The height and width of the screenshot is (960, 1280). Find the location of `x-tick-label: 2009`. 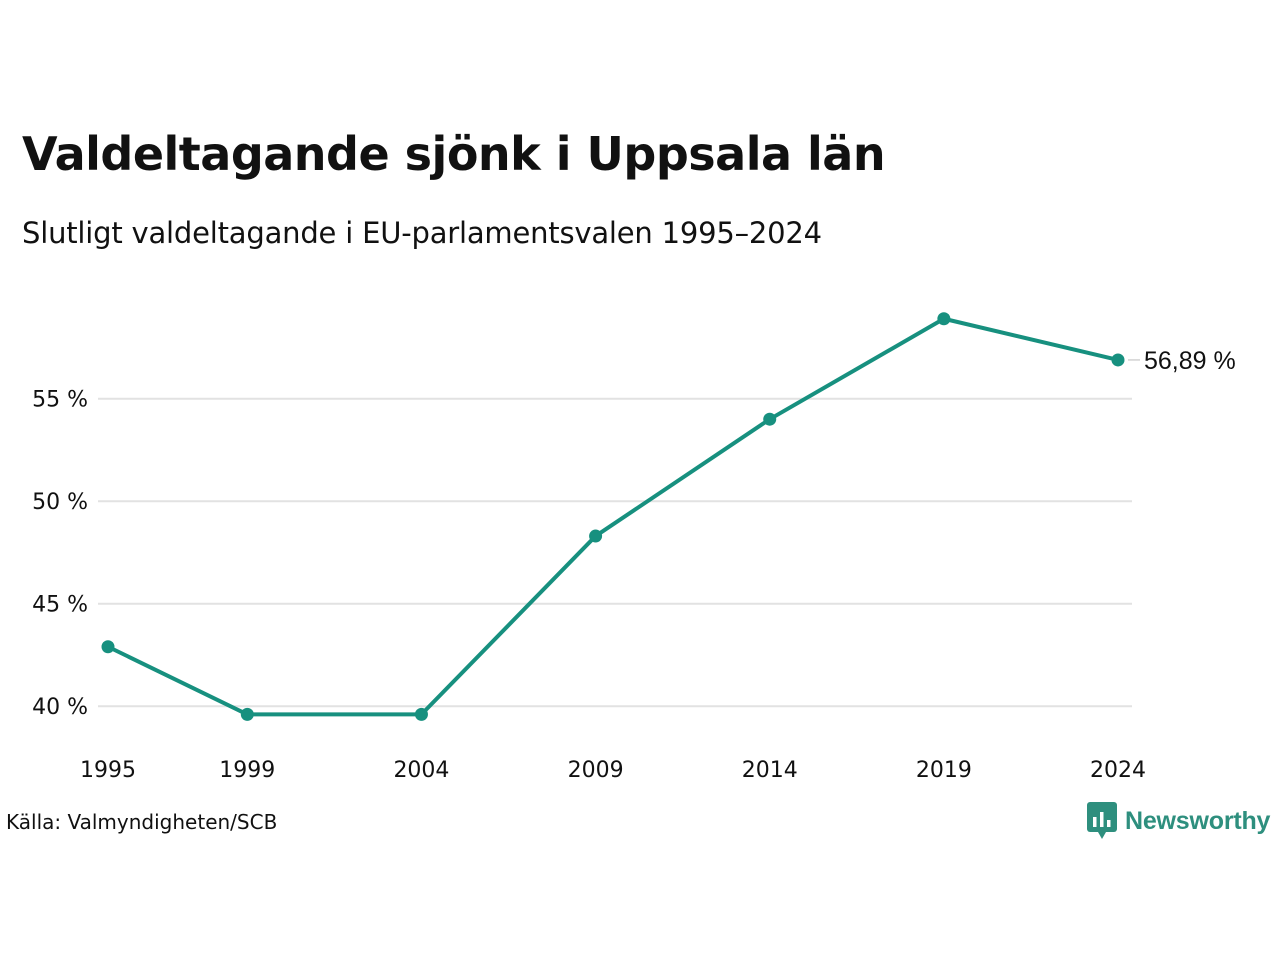

x-tick-label: 2009 is located at coordinates (596, 770).